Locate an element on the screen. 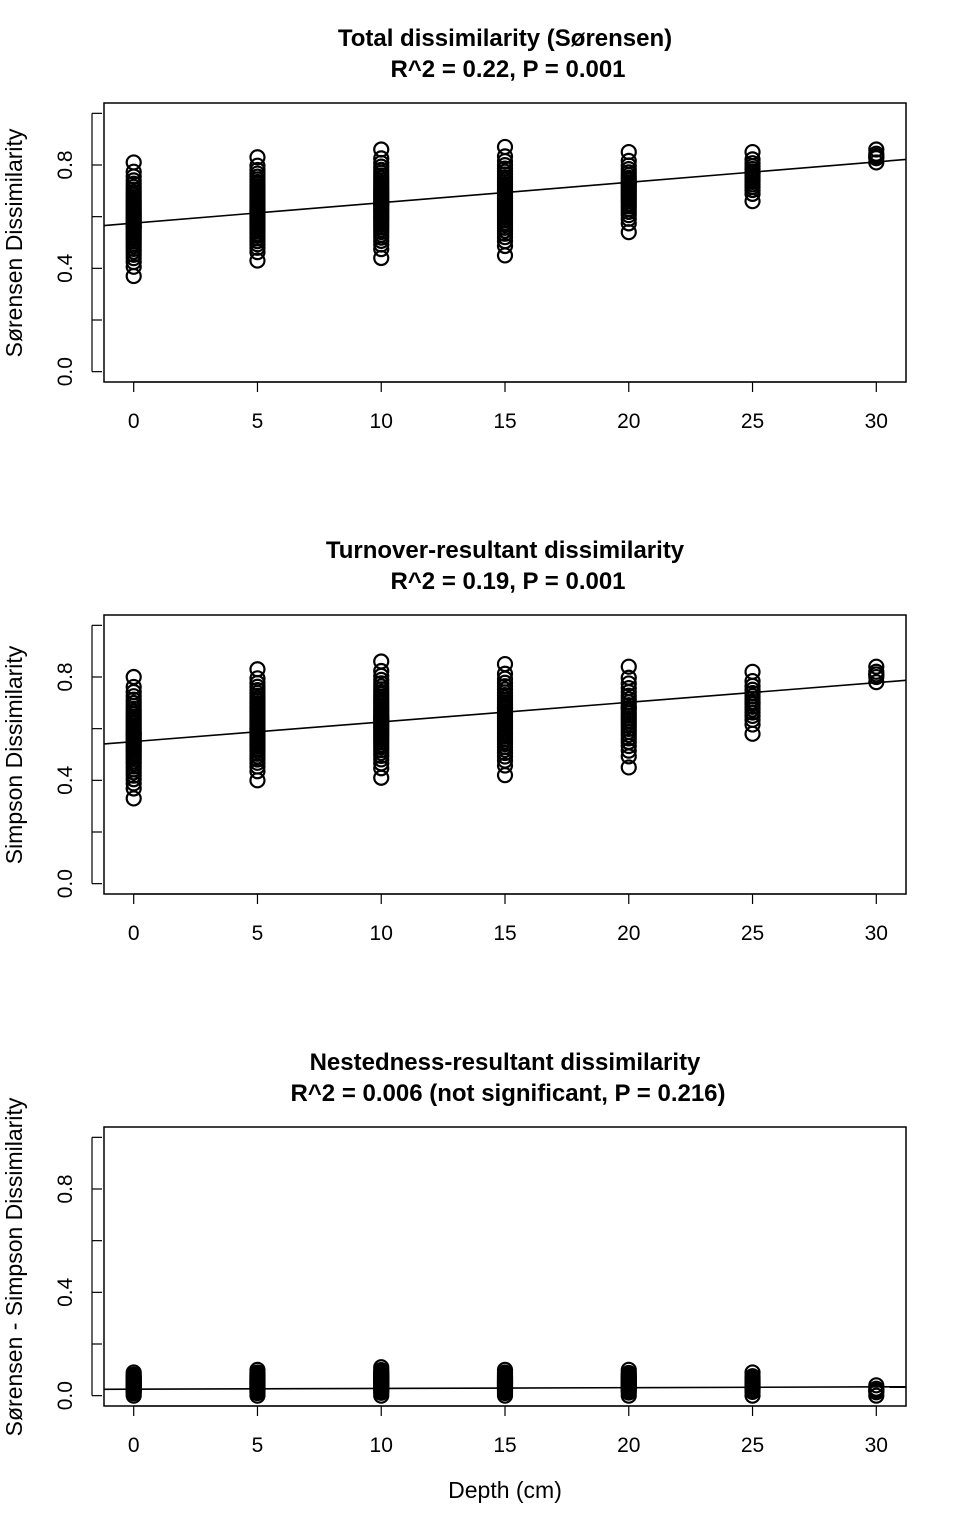 This screenshot has width=960, height=1536. panel-1-ylabel: Sørensen Dissimilarity is located at coordinates (14, 242).